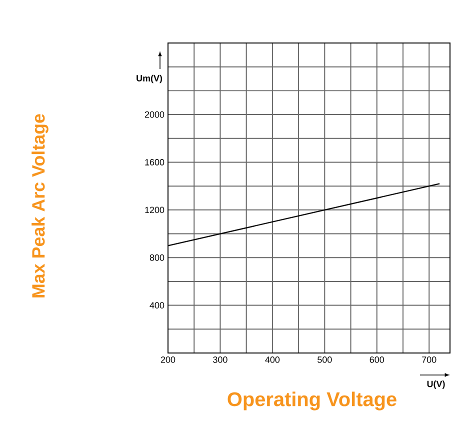  Describe the element at coordinates (429, 359) in the screenshot. I see `x-tick-label: 700` at that location.